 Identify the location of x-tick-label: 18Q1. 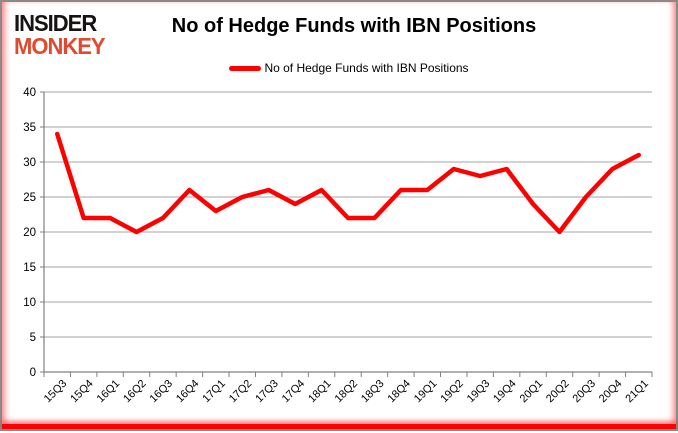
(320, 392).